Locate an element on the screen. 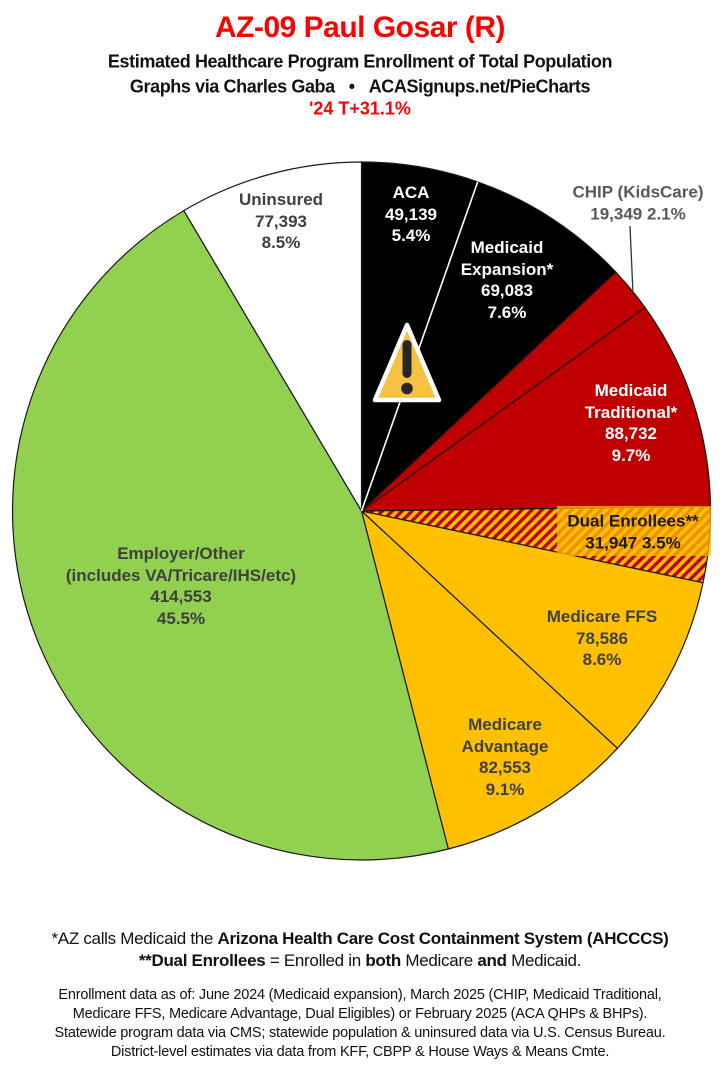 The image size is (720, 1070). slice-label-medicare-advantage: Medicare Advantage 82,553 9.1% is located at coordinates (505, 757).